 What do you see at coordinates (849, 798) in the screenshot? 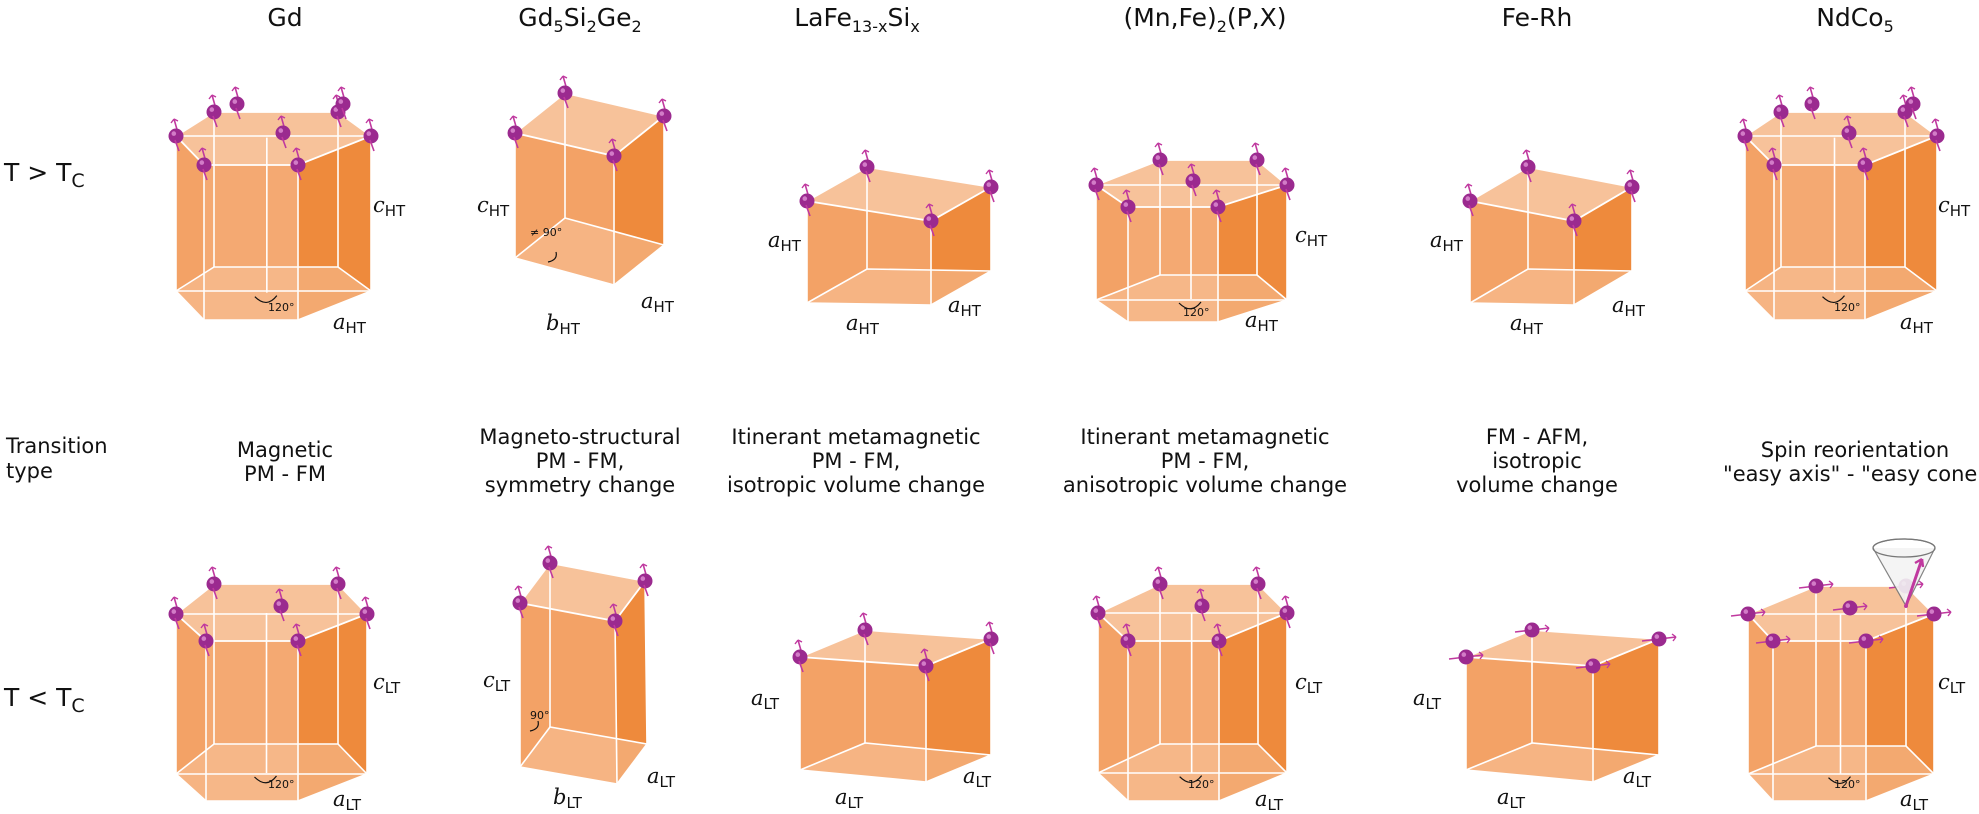
I see `label-a-lt-la-bottom: aLT` at bounding box center [849, 798].